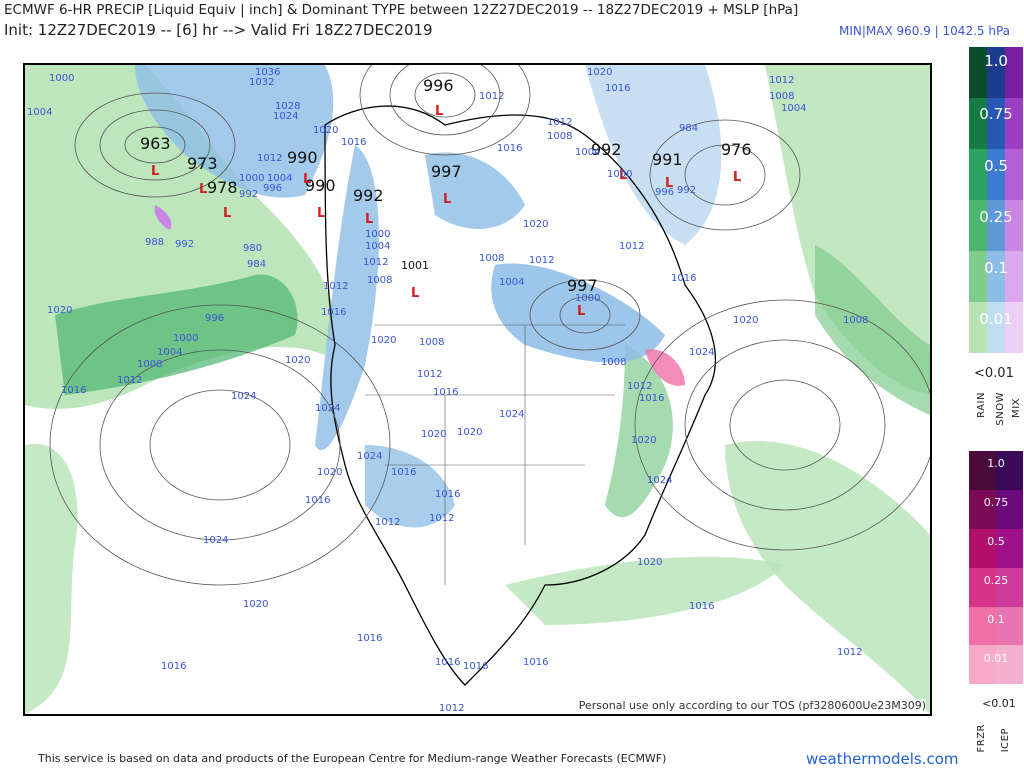  I want to click on precip-type-legend: 1.0 0.75 0.5 0.25 0.1 0.01, so click(996, 200).